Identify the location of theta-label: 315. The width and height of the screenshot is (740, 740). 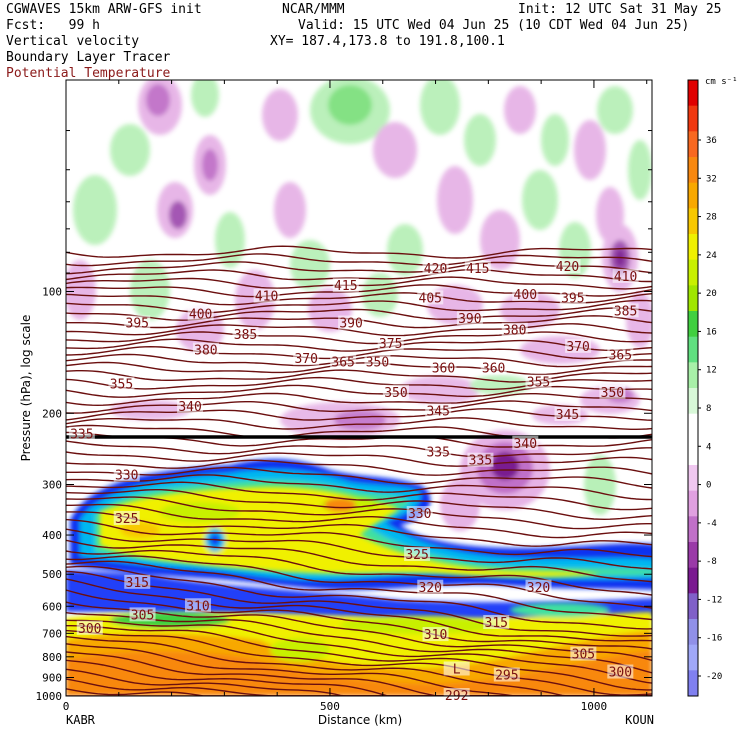
(137, 583).